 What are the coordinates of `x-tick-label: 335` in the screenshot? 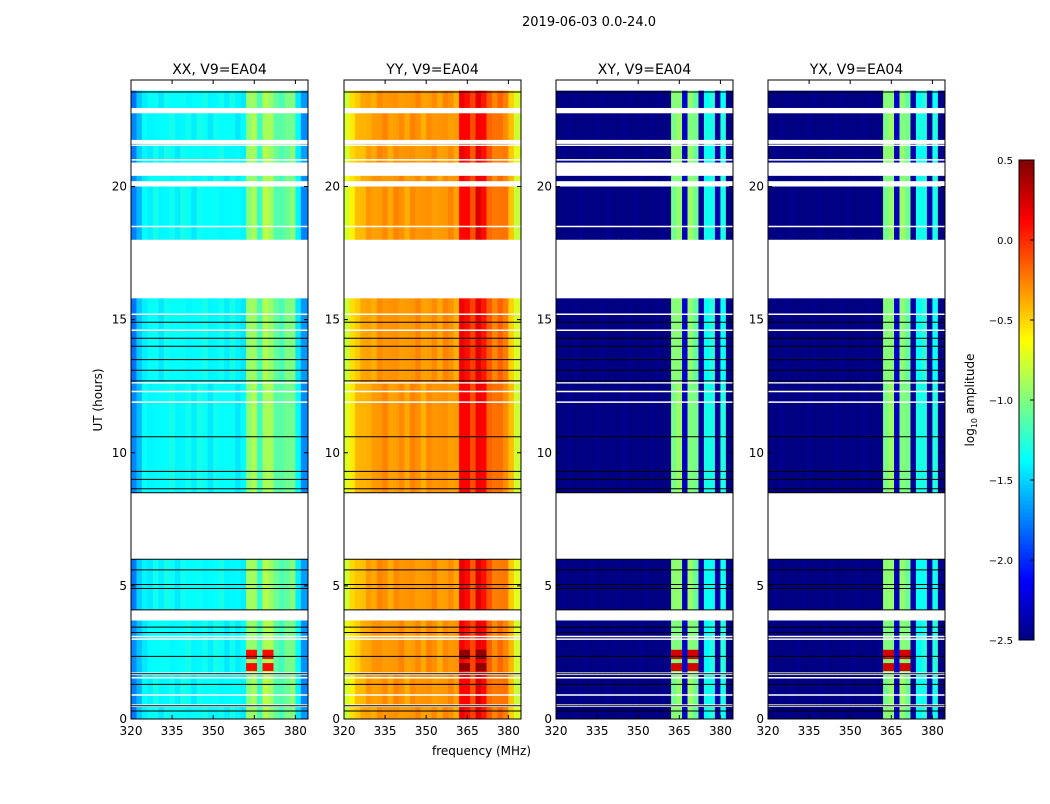 It's located at (597, 731).